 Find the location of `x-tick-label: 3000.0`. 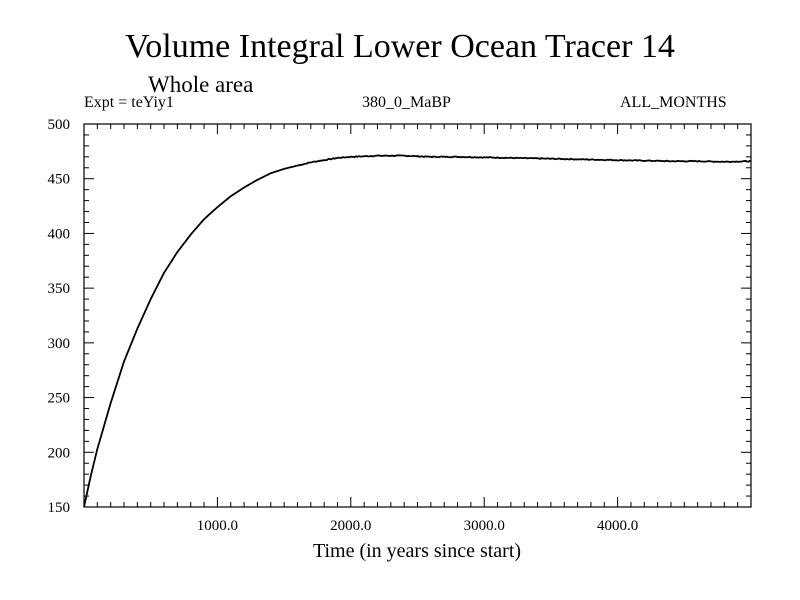

x-tick-label: 3000.0 is located at coordinates (484, 526).